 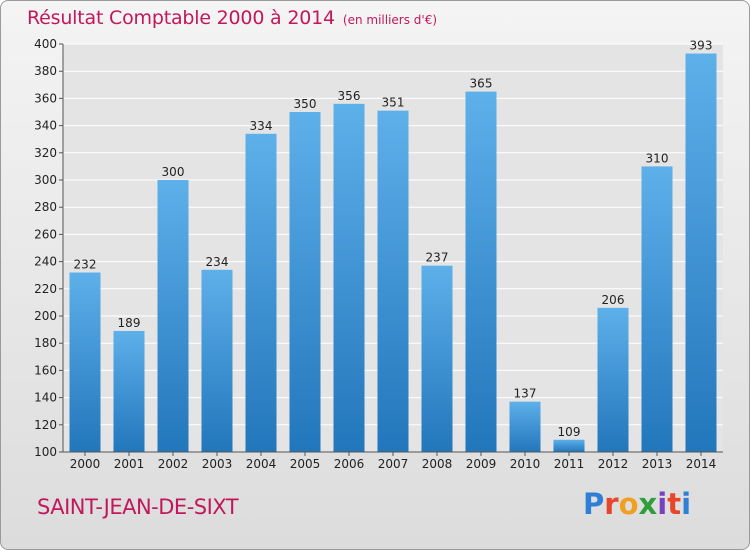 I want to click on chart-subtitle: (en milliers d'€), so click(x=390, y=20).